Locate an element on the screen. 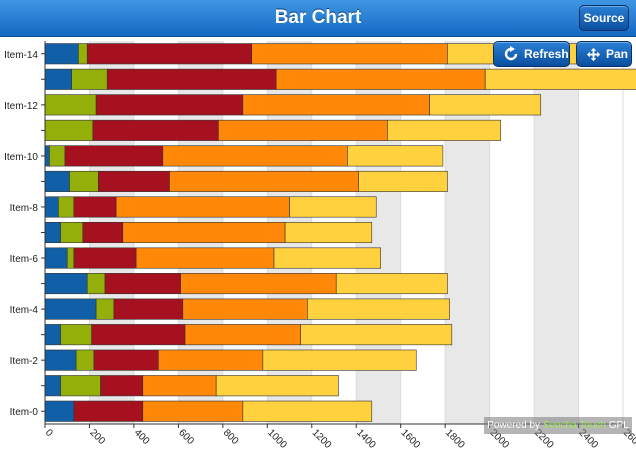 The height and width of the screenshot is (469, 636). y-tick-label: Item-14 is located at coordinates (21, 55).